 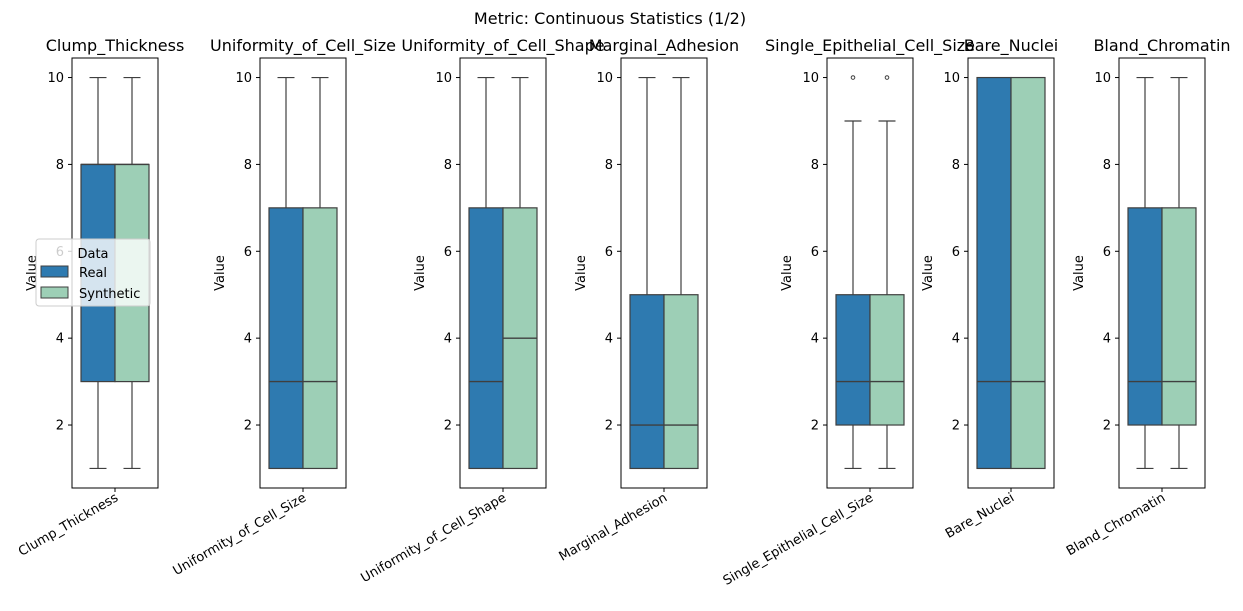 I want to click on panel-title: Single_Epithelial_Cell_Size, so click(x=870, y=46).